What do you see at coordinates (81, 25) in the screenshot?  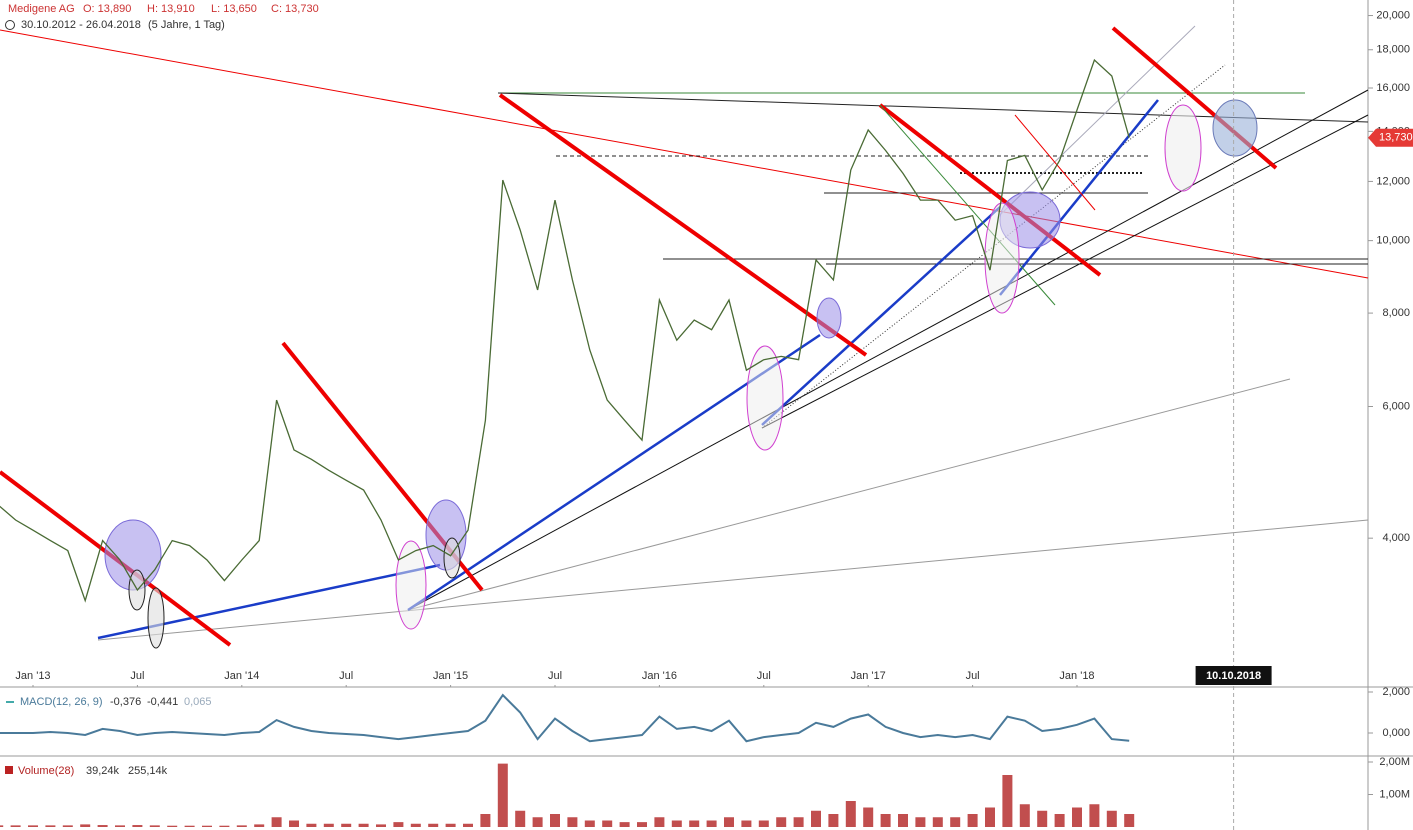 I see `date-range: 30.10.2012 - 26.04.2018` at bounding box center [81, 25].